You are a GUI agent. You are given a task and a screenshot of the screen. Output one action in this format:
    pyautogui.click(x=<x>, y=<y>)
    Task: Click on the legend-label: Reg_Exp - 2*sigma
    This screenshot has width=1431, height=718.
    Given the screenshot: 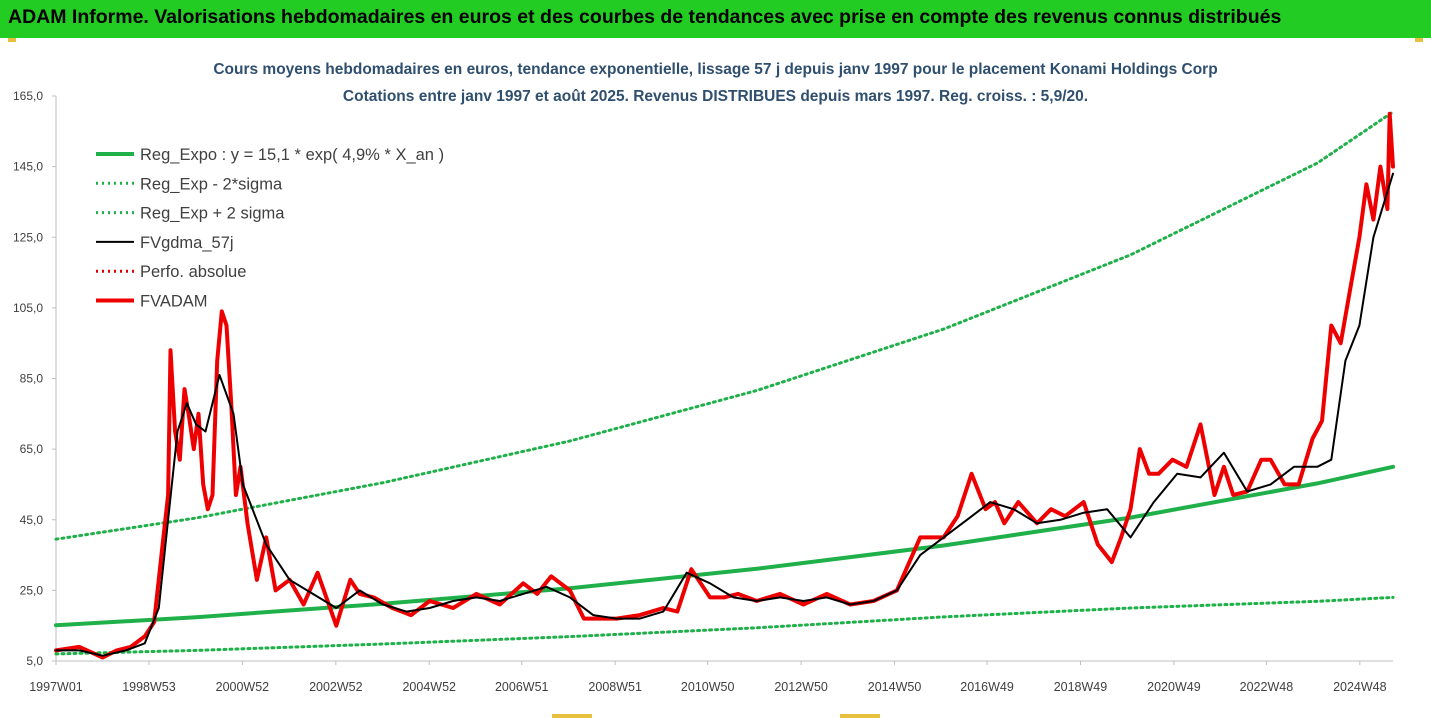 What is the action you would take?
    pyautogui.click(x=211, y=184)
    